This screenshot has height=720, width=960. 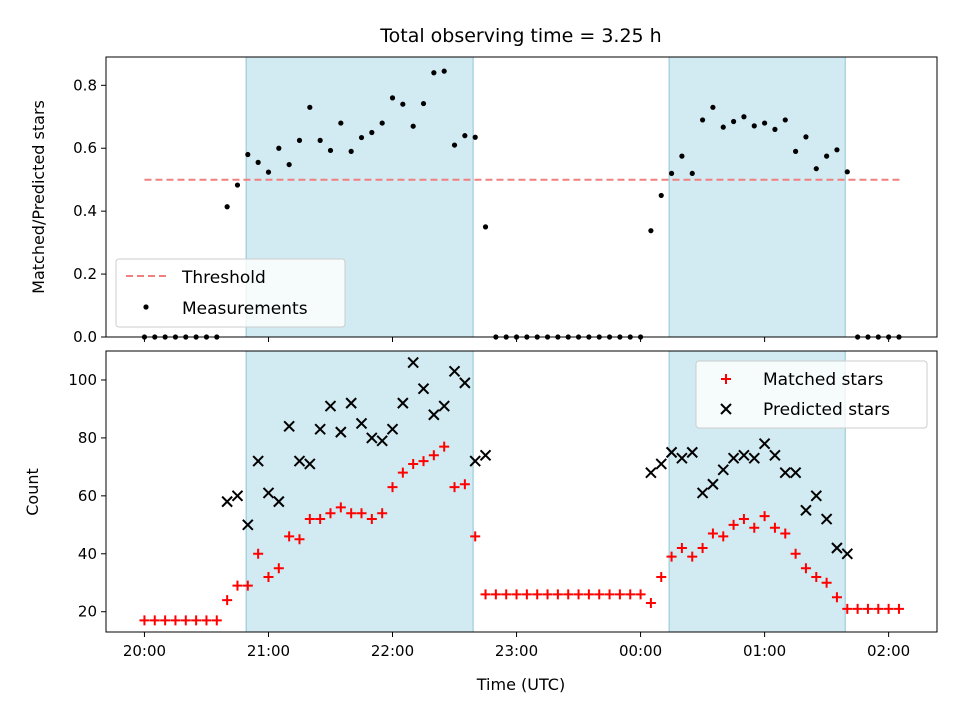 I want to click on top-legend: Threshold Measurements, so click(x=230, y=293).